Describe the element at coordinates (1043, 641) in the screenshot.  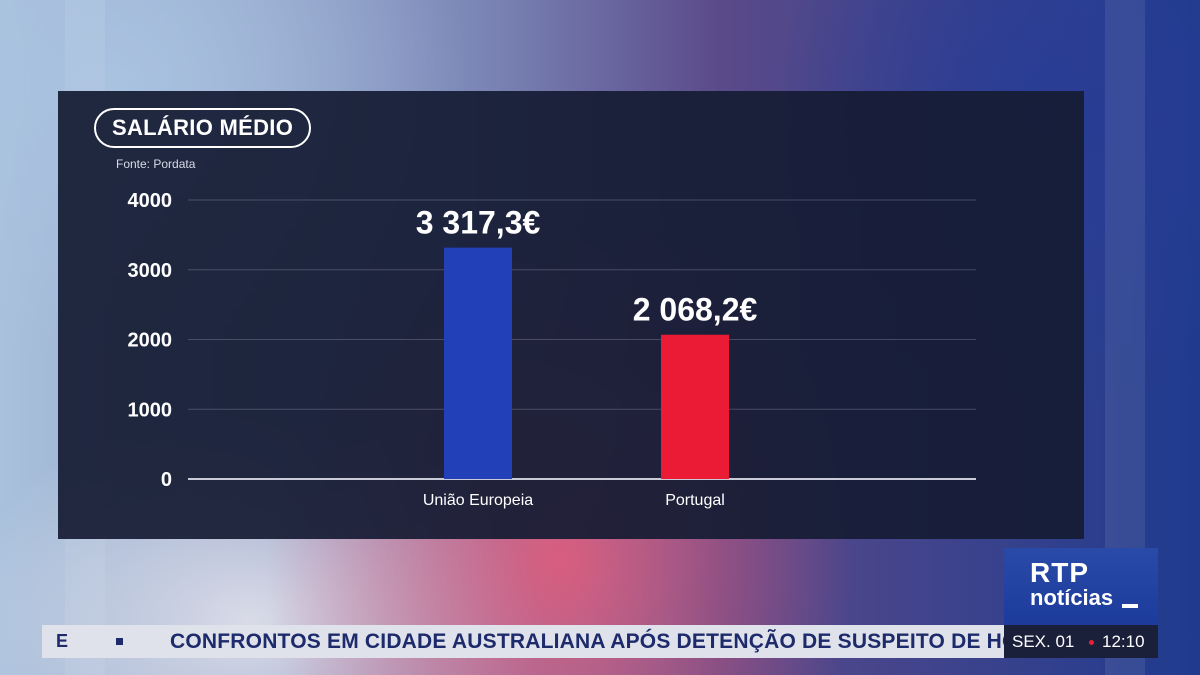
I see `date-label: SEX. 01` at that location.